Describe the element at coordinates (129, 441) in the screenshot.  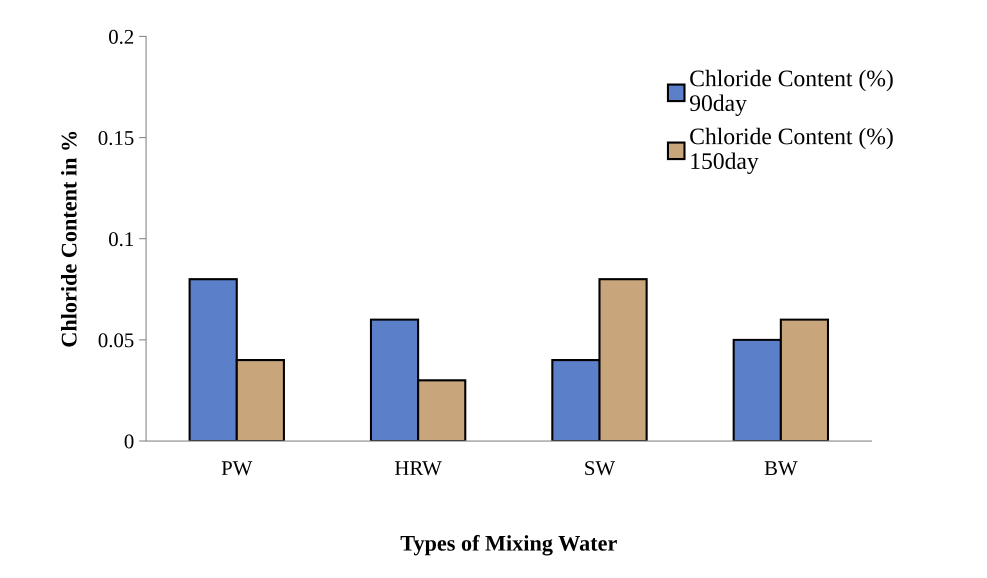
I see `y-tick-label: 0` at that location.